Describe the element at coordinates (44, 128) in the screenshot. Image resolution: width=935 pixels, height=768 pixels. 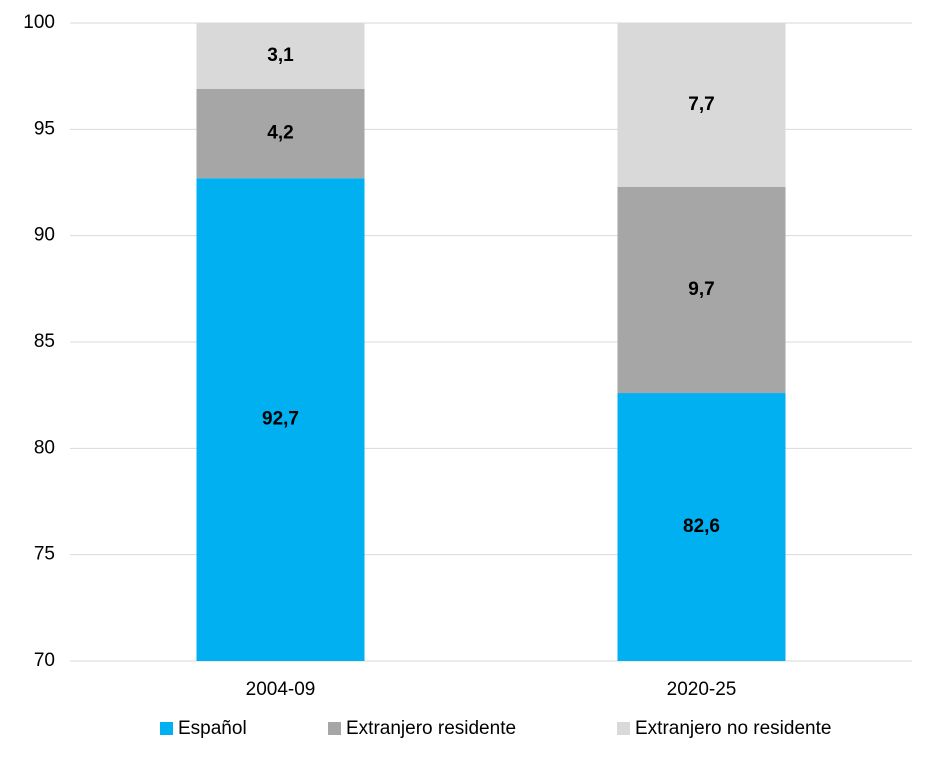
I see `y-tick-label: 95` at that location.